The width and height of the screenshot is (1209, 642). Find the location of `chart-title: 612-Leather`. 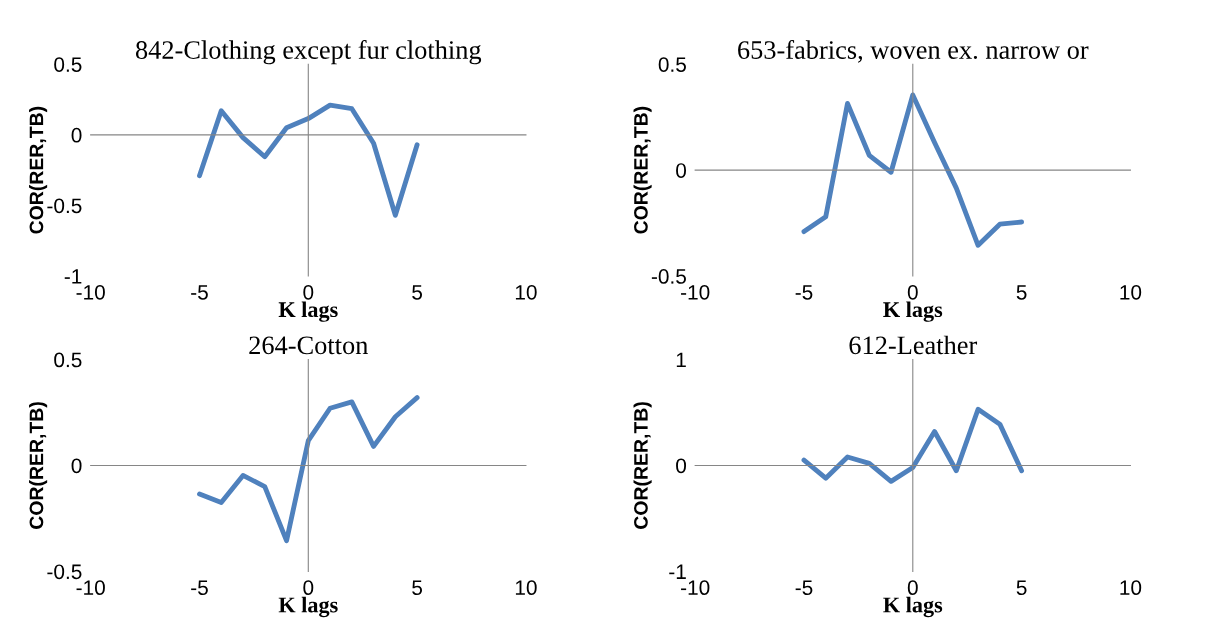

chart-title: 612-Leather is located at coordinates (913, 345).